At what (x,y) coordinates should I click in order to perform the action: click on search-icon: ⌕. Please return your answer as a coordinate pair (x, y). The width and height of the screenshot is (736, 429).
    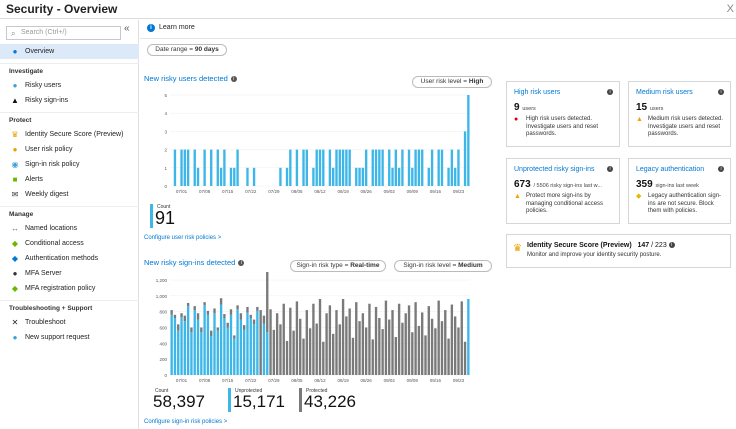
    Looking at the image, I should click on (13, 33).